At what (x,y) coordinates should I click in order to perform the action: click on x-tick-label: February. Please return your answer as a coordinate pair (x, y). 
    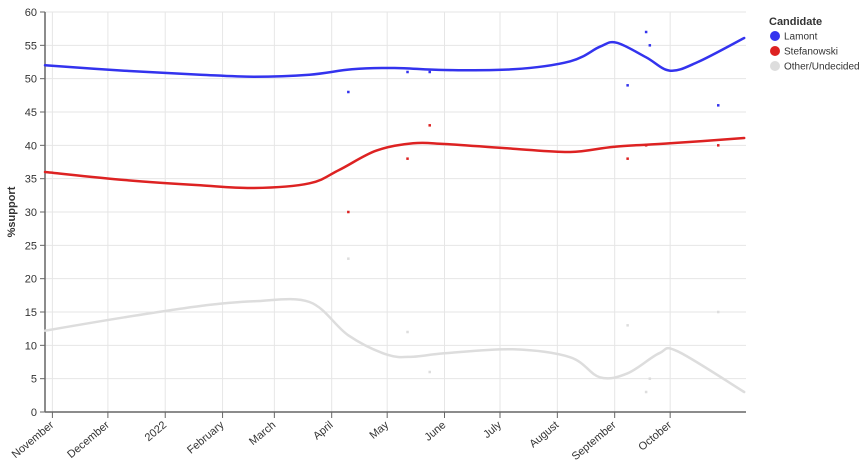
    Looking at the image, I should click on (206, 438).